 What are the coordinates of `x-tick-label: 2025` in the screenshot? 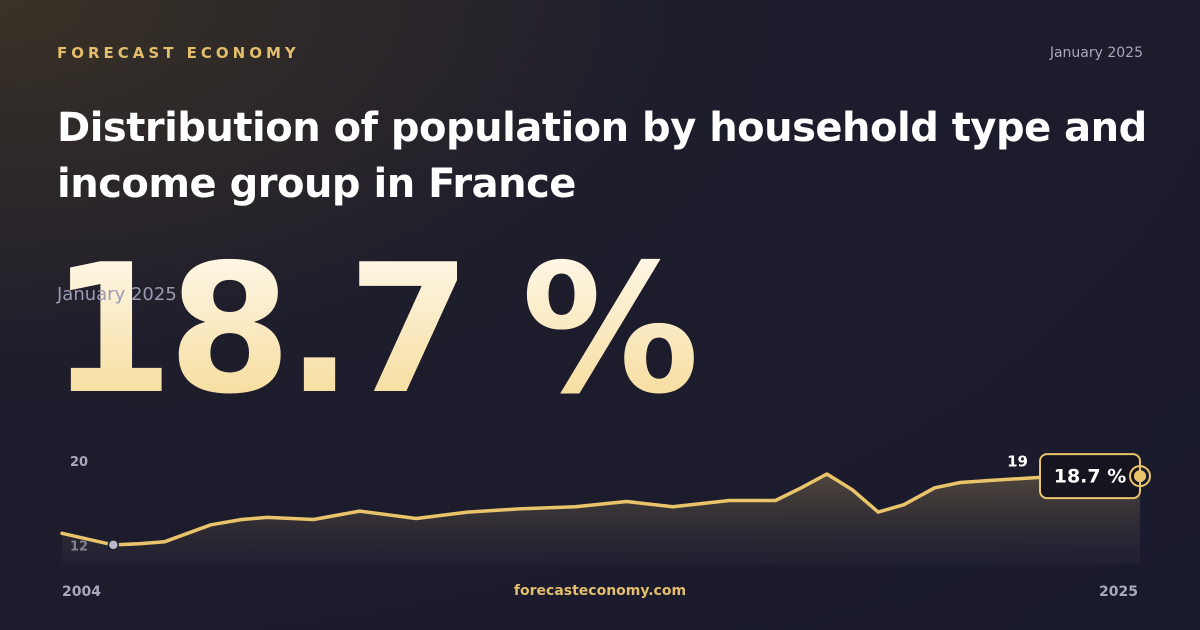 It's located at (1118, 592).